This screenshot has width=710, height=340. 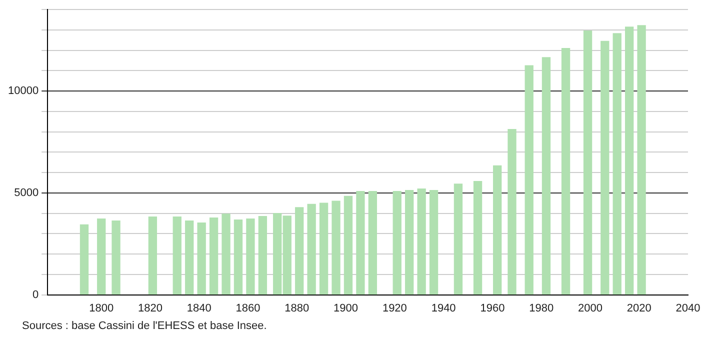 What do you see at coordinates (394, 308) in the screenshot?
I see `x-tick-label: 1920` at bounding box center [394, 308].